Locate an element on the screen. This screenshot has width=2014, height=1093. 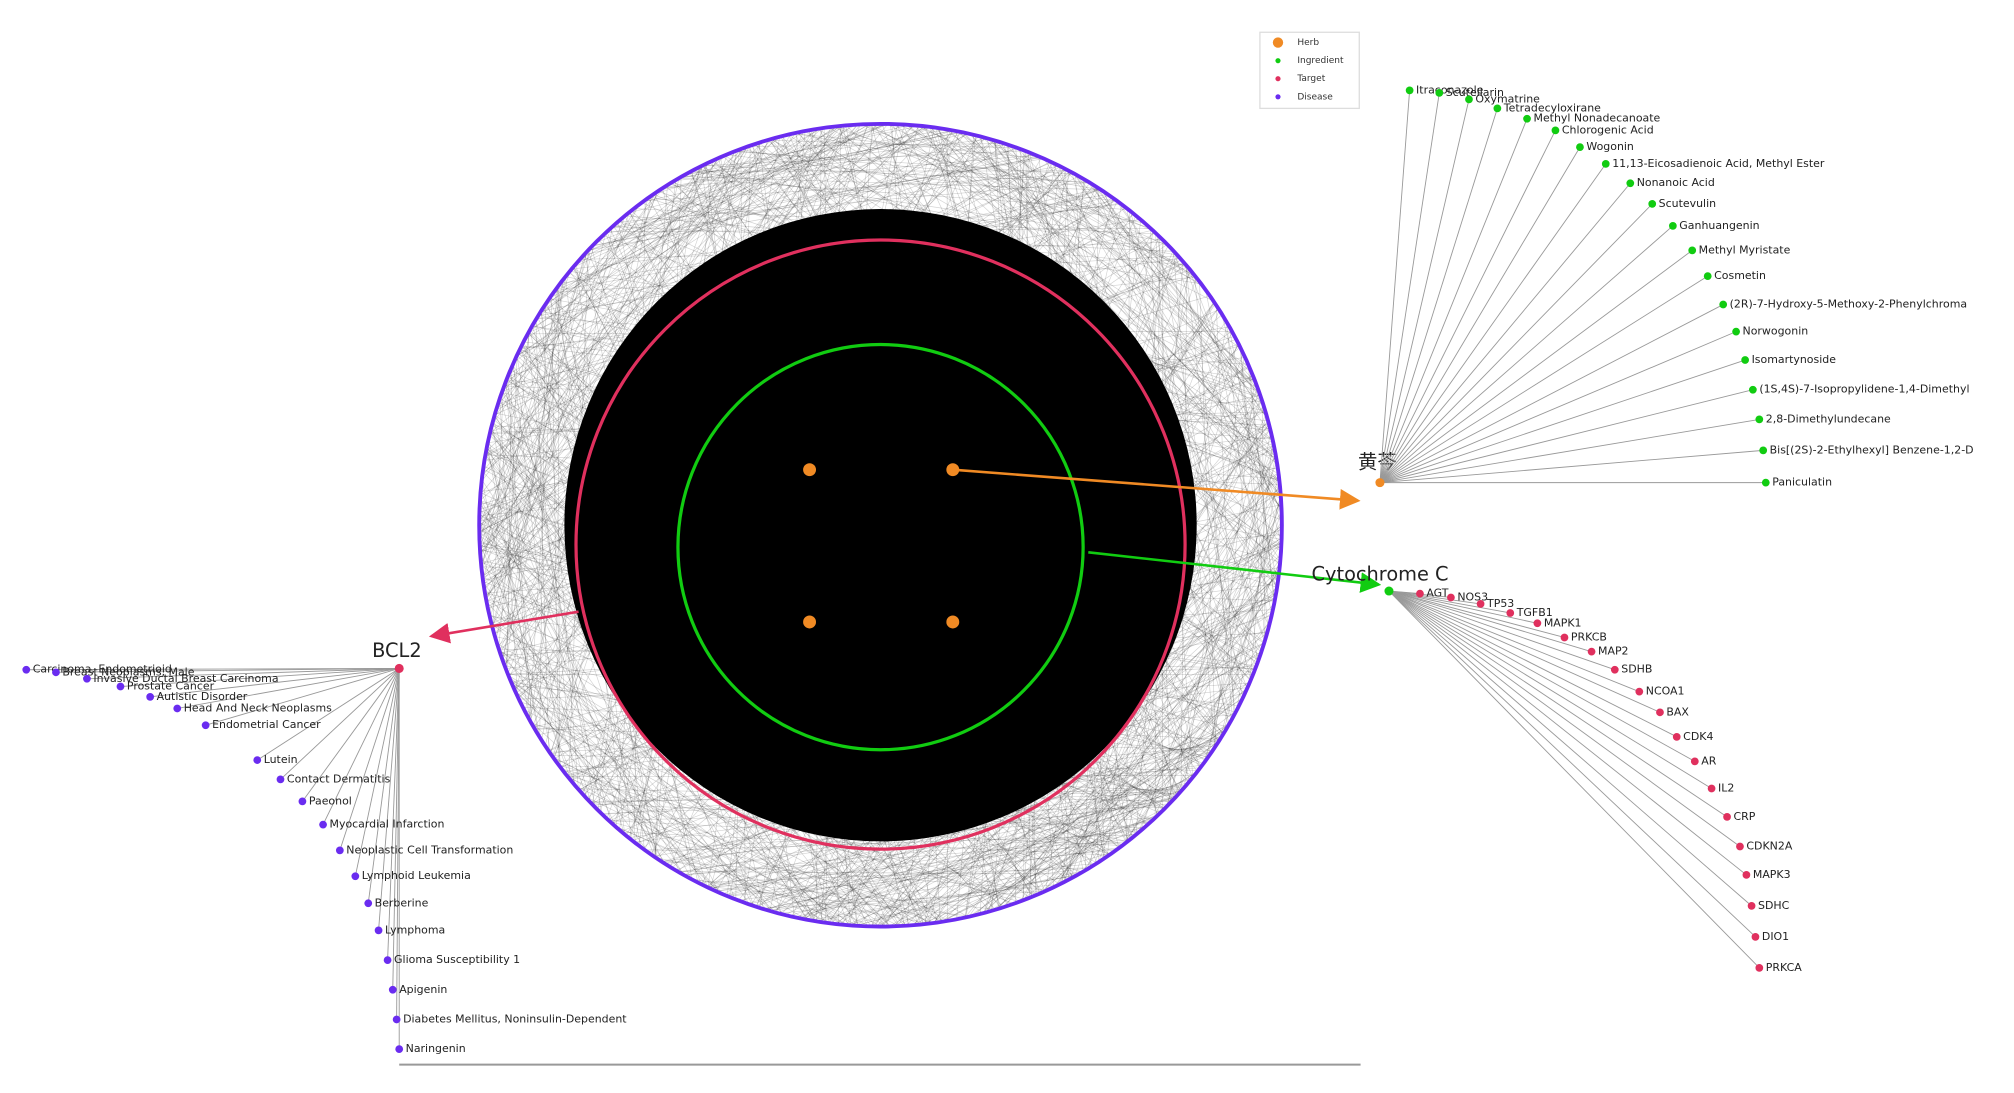
node-label: Head And Neck Neoplasms is located at coordinates (258, 707).